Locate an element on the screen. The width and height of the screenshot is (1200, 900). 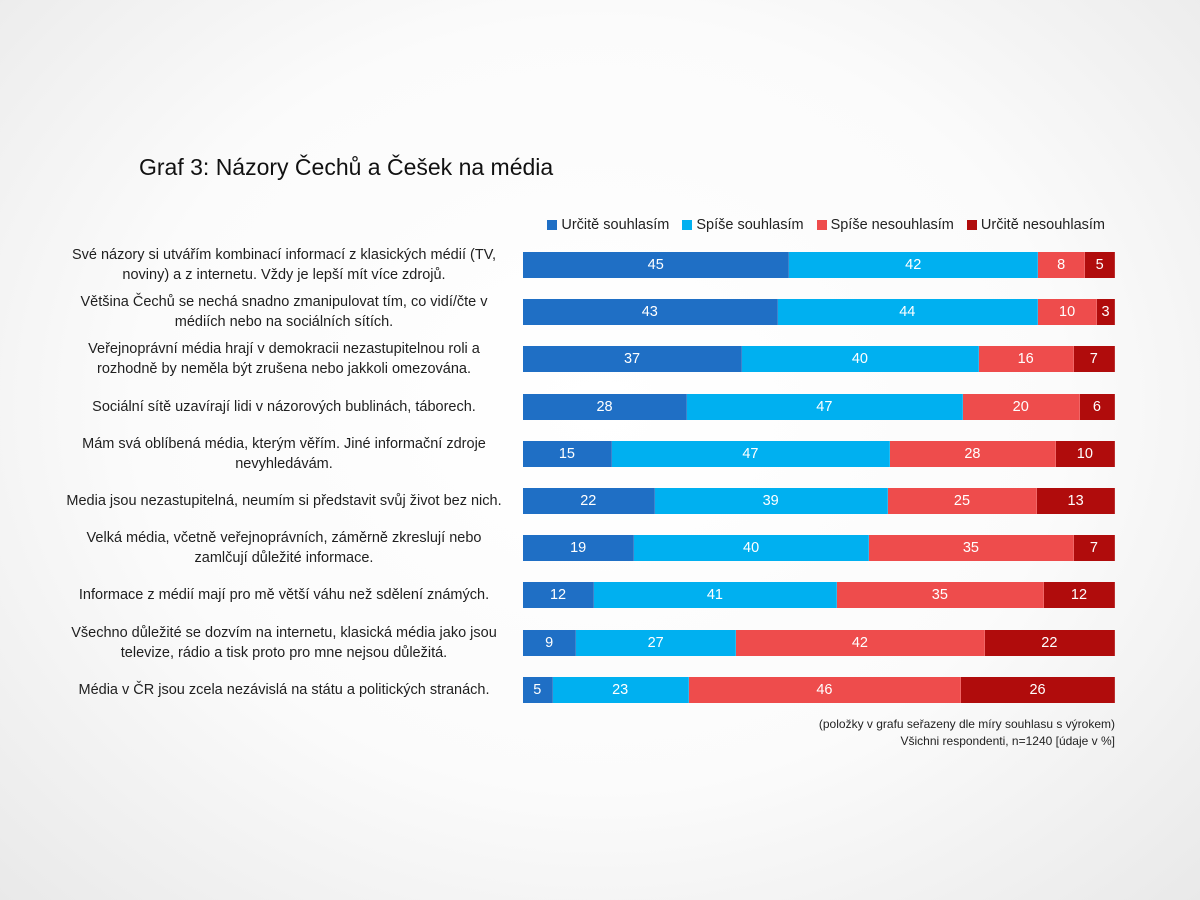
data-label: 19 is located at coordinates (578, 548).